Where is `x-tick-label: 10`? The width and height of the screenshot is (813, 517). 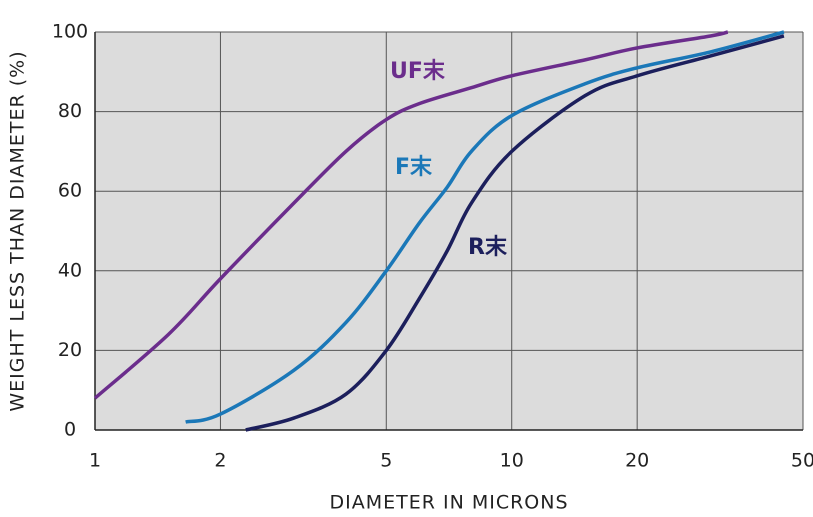
x-tick-label: 10 is located at coordinates (512, 461).